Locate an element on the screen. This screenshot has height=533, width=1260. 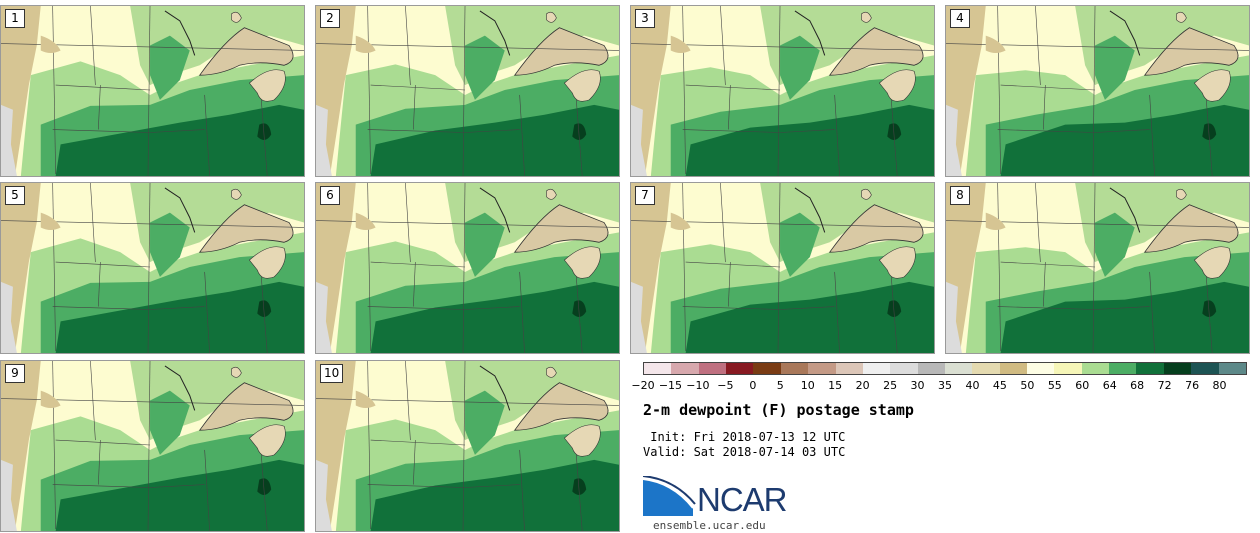
colorbar-tick-label: 68 is located at coordinates (1137, 385).